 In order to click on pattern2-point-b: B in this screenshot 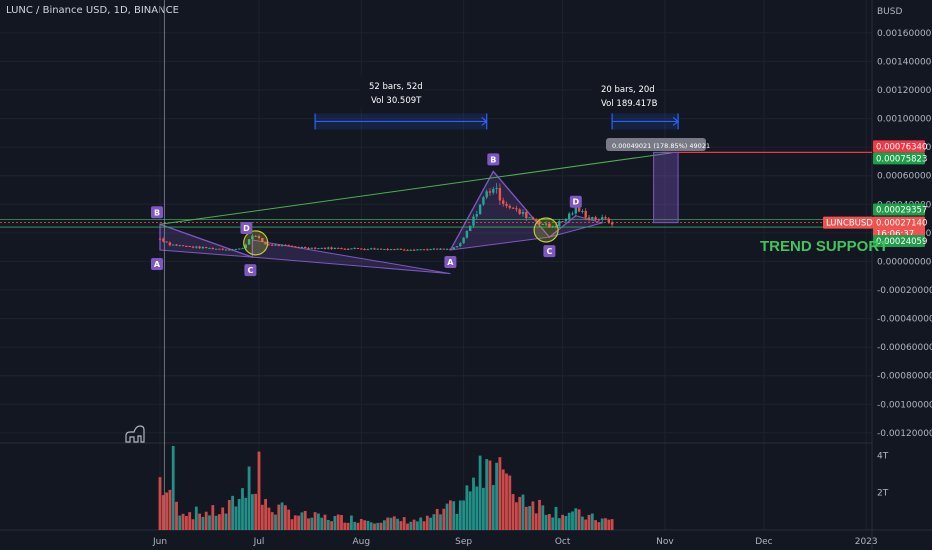, I will do `click(493, 159)`.